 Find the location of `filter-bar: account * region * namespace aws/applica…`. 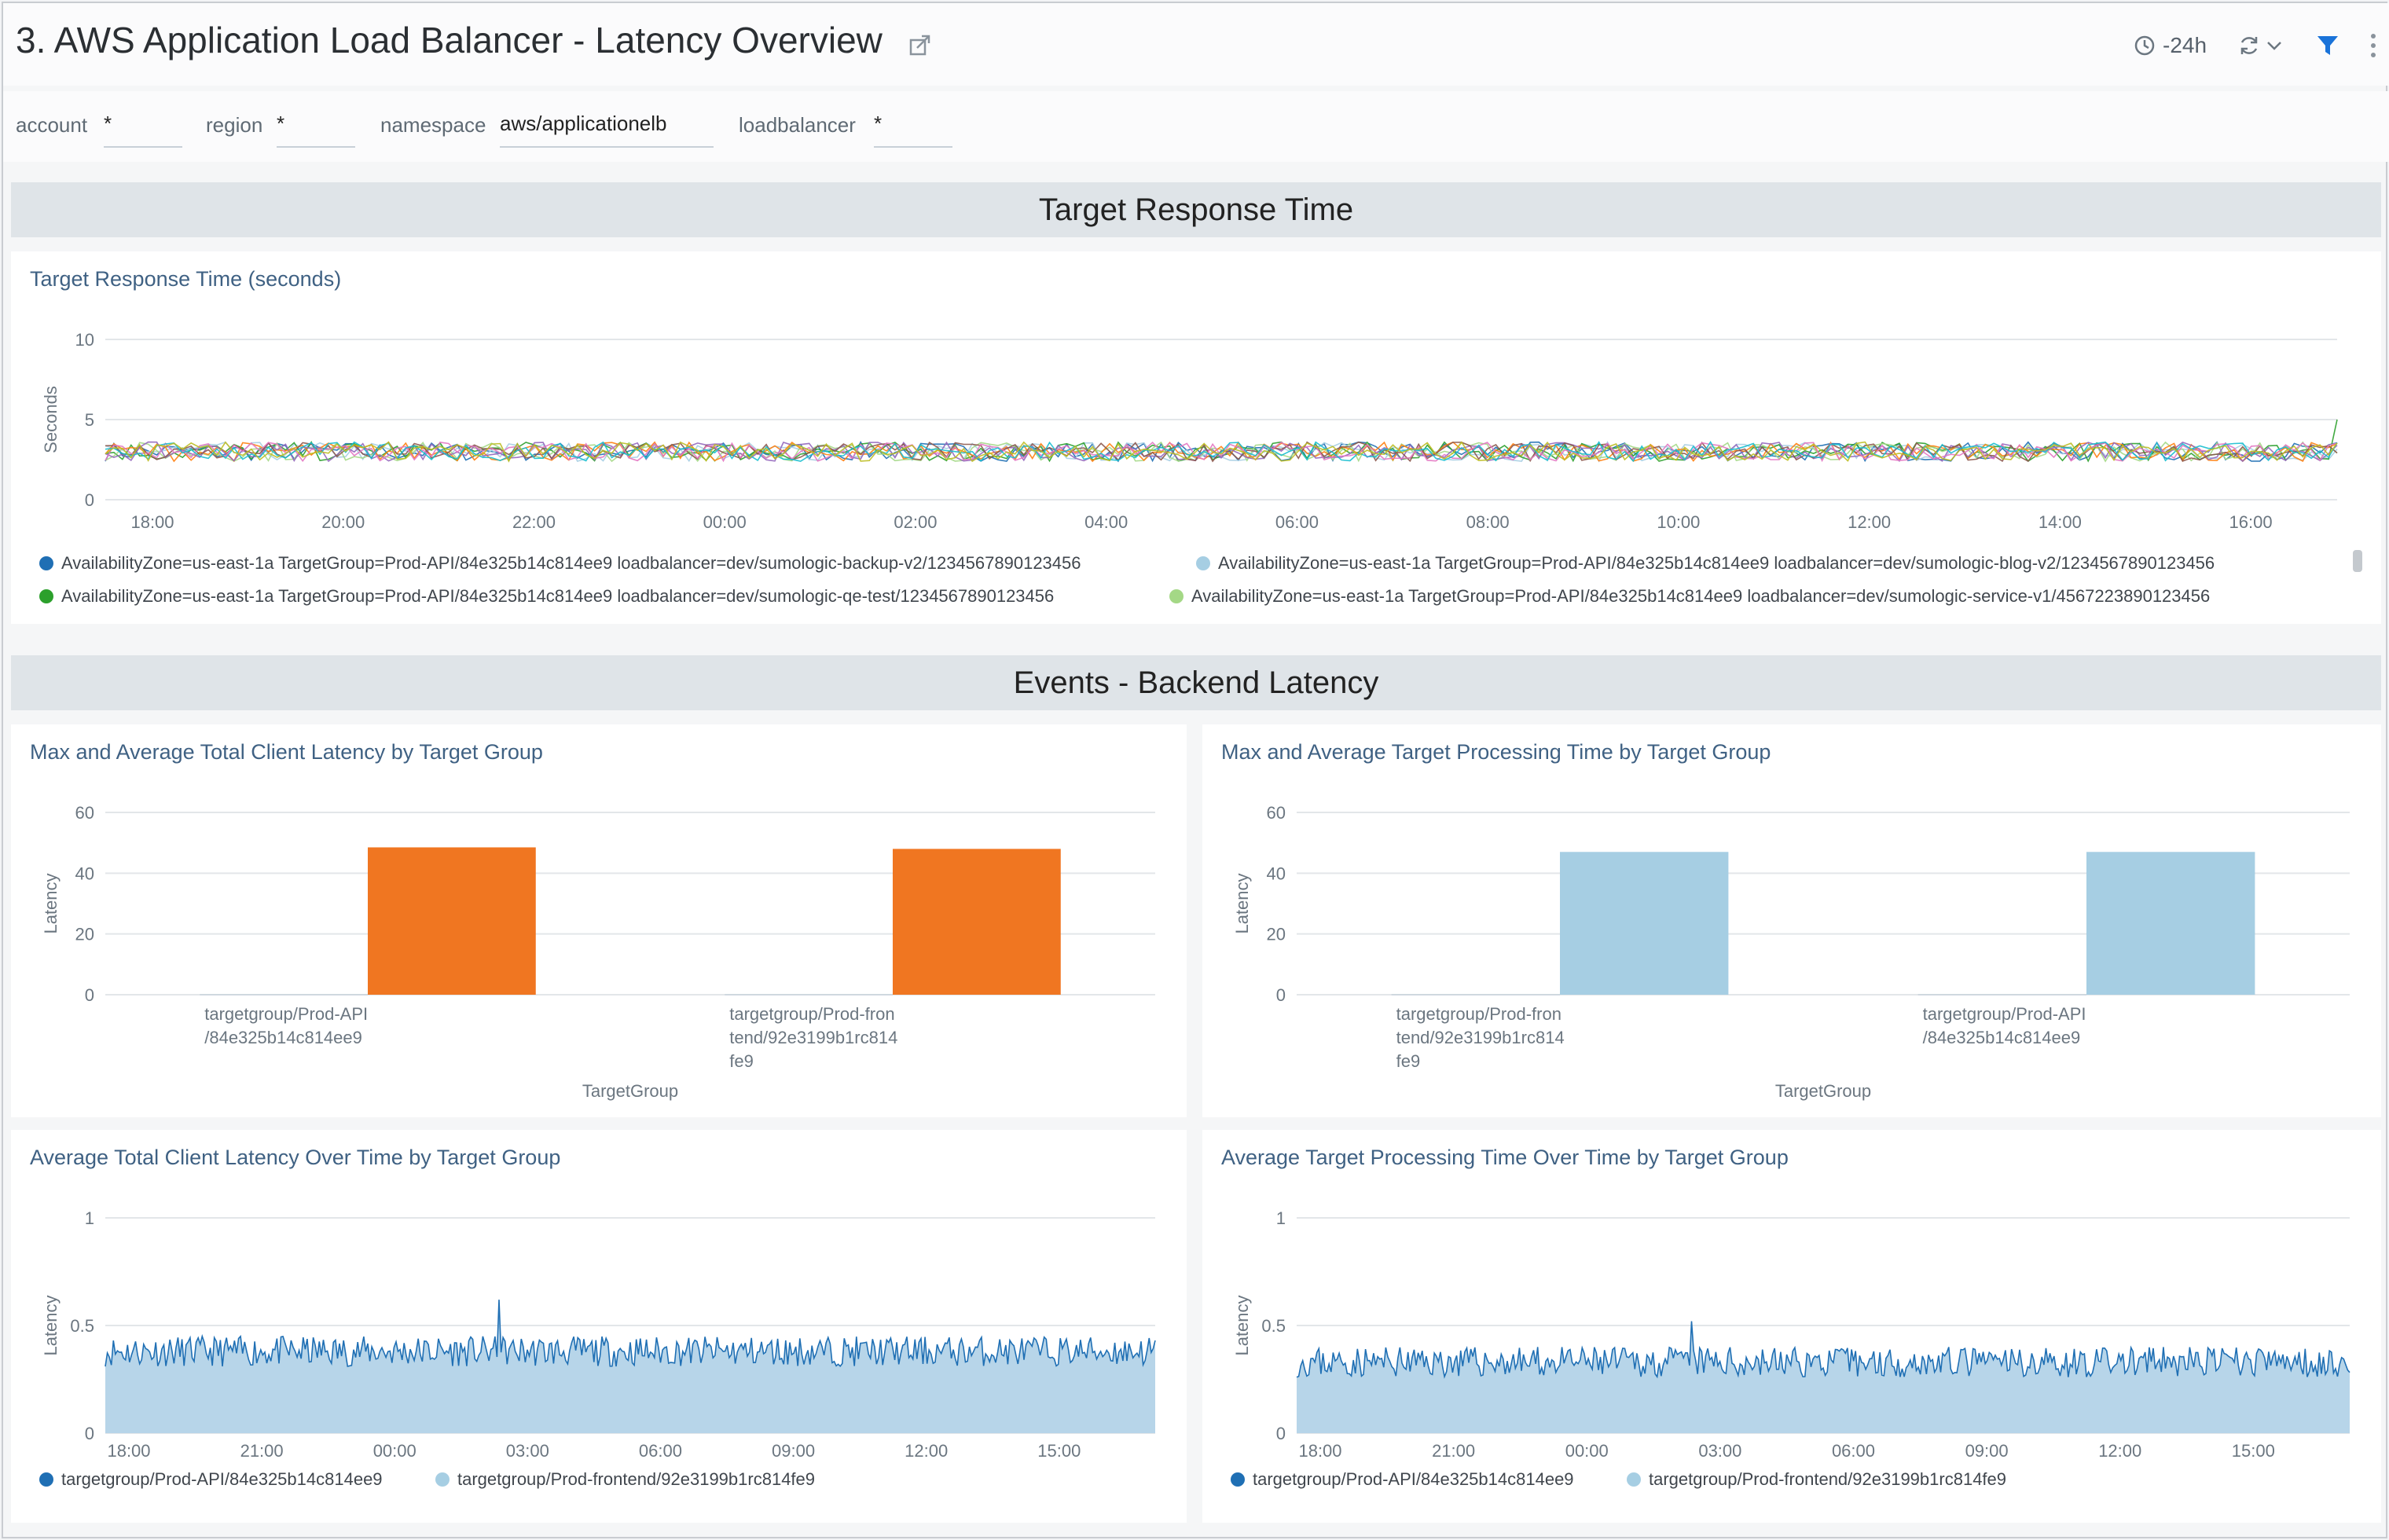

filter-bar: account * region * namespace aws/applica… is located at coordinates (1196, 126).